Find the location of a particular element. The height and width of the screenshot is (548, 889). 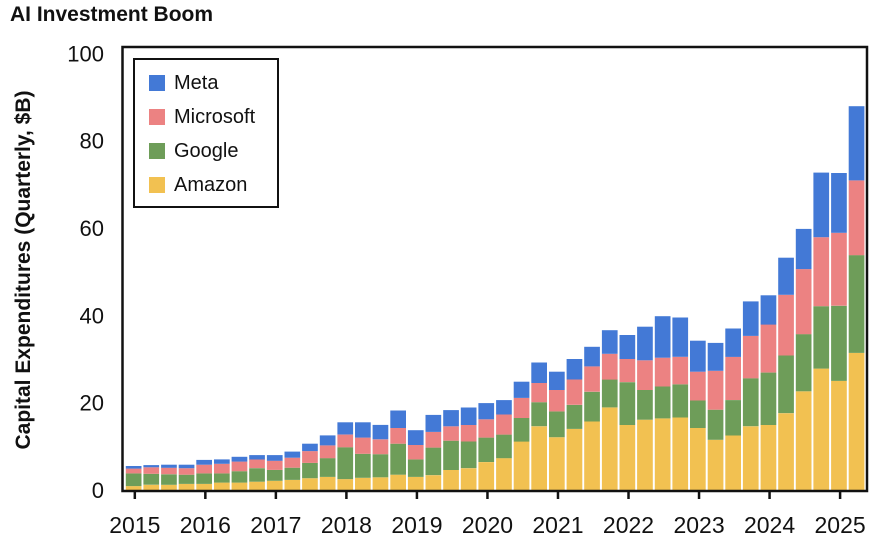

bar-segment-google-2017q3 is located at coordinates (310, 470).